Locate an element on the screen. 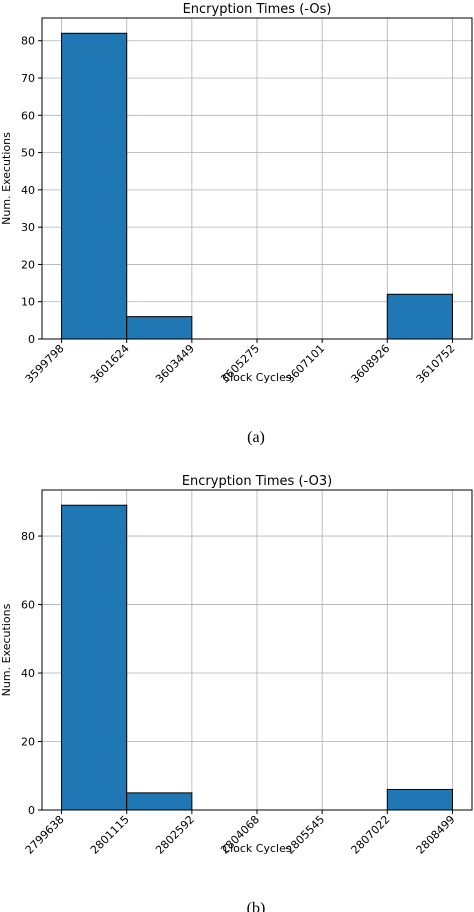 This screenshot has width=474, height=912. x-tick-label: 3610752 is located at coordinates (436, 364).